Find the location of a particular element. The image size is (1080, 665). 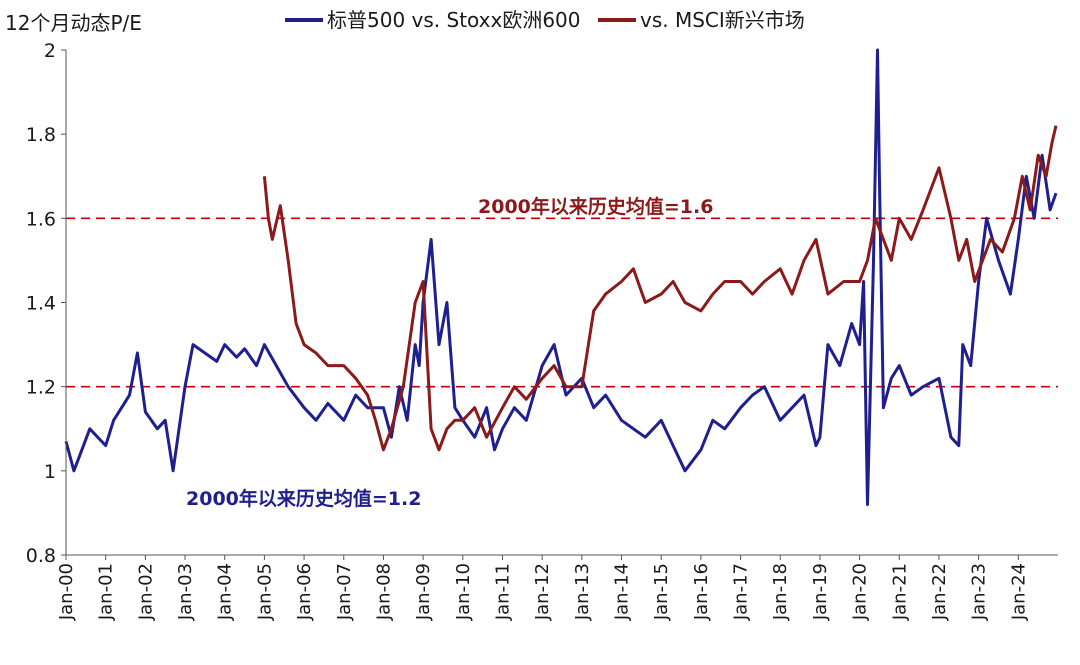

y-tick-label: 2 is located at coordinates (50, 51).